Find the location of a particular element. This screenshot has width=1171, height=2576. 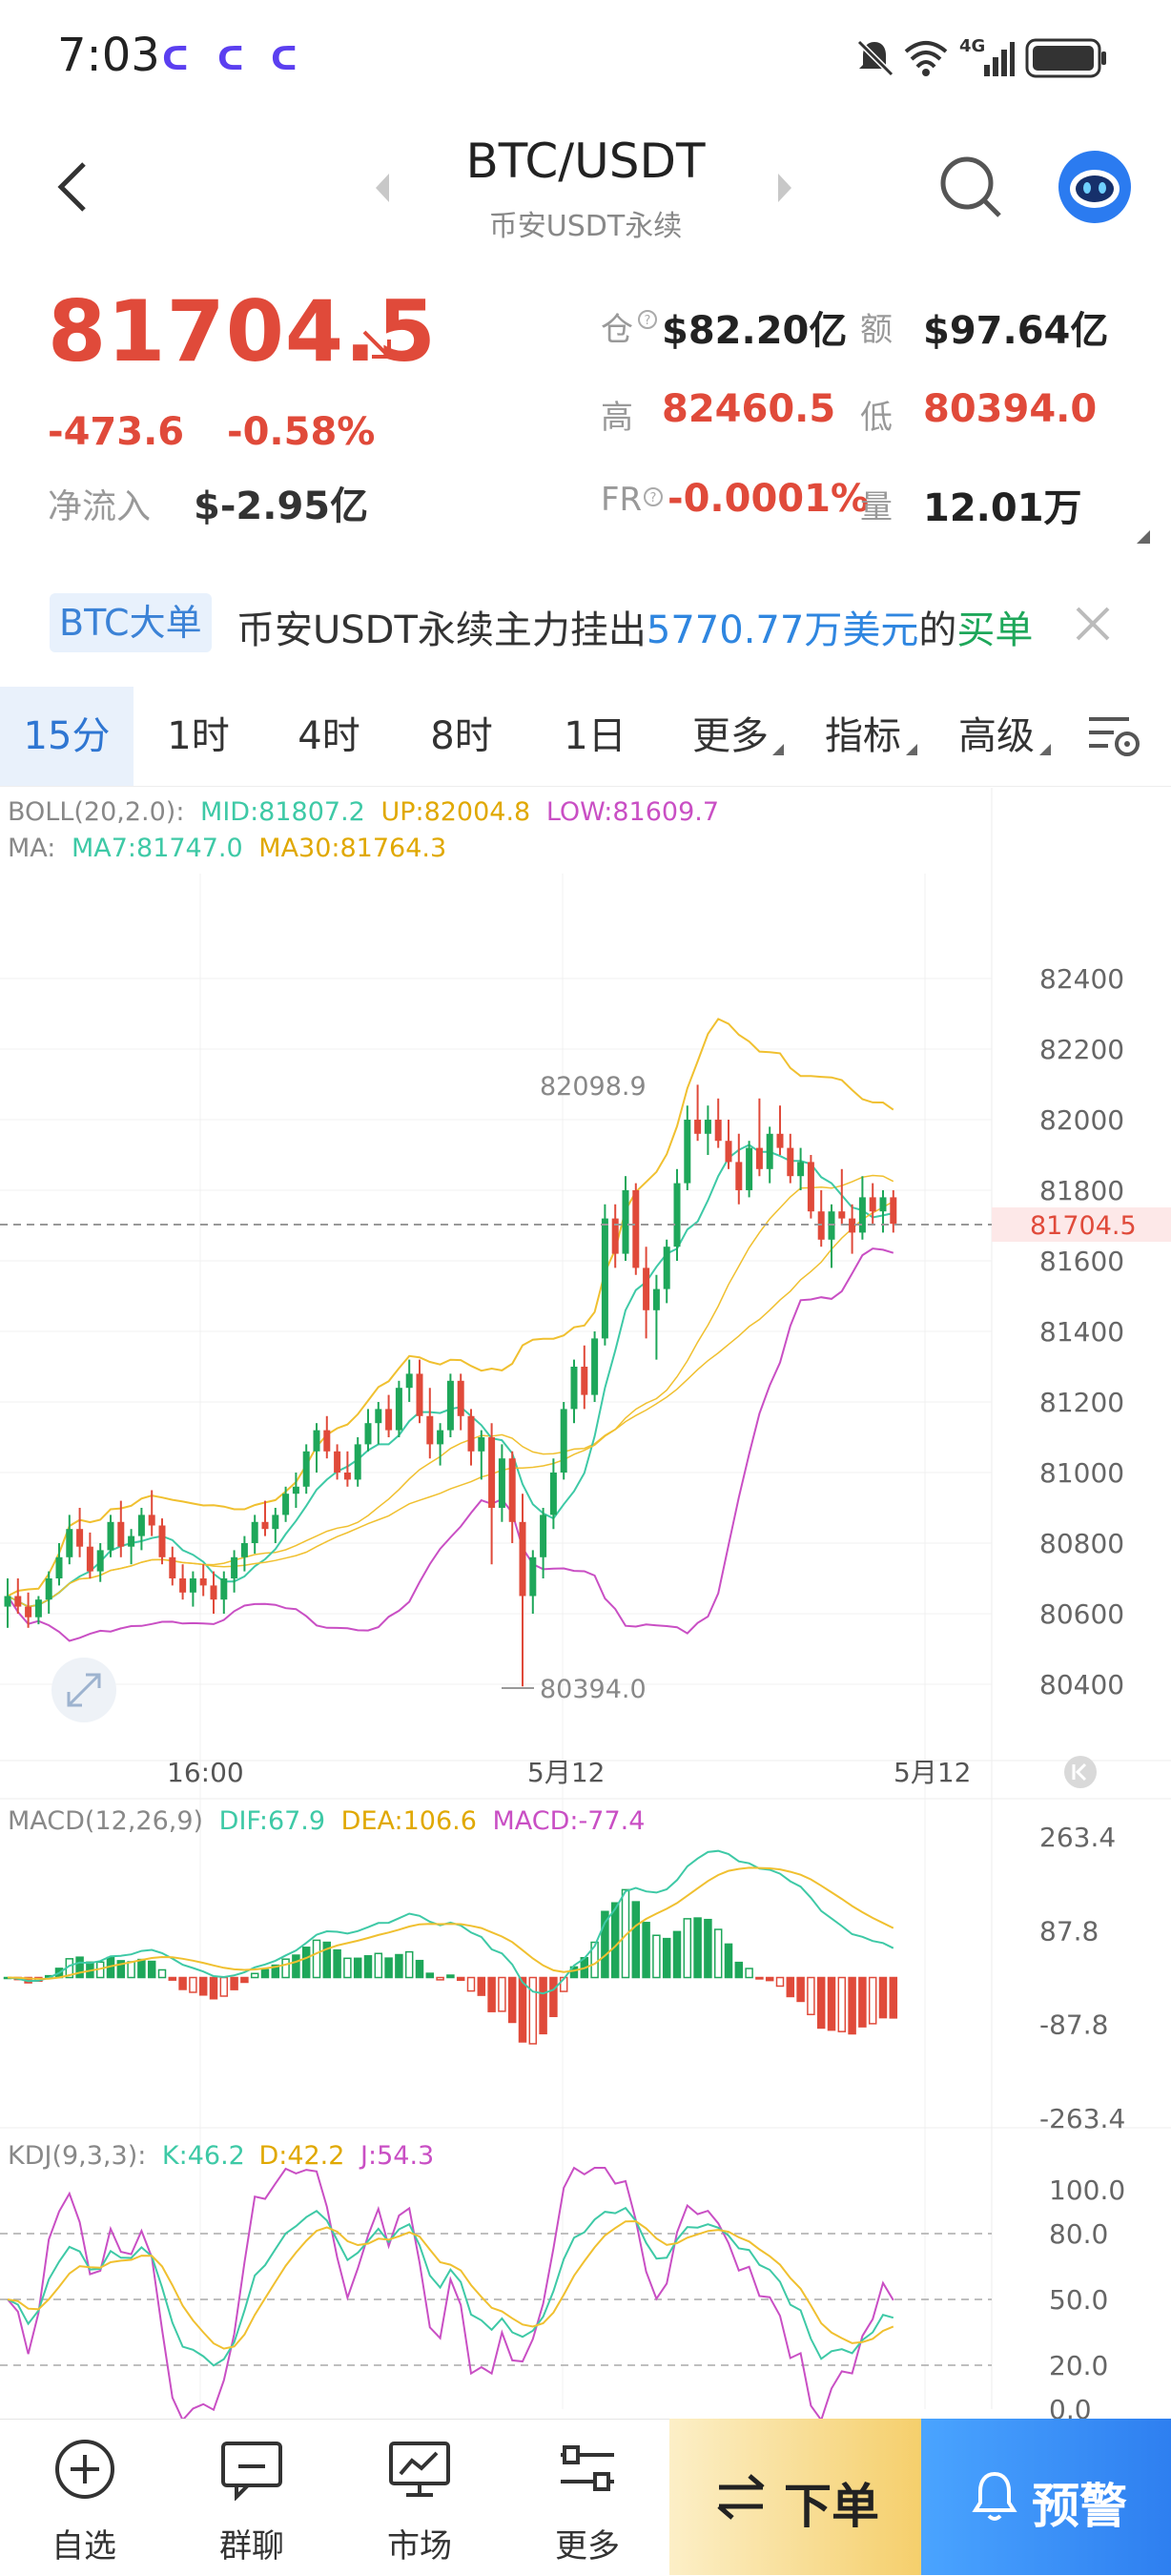

back-icon is located at coordinates (72, 187).